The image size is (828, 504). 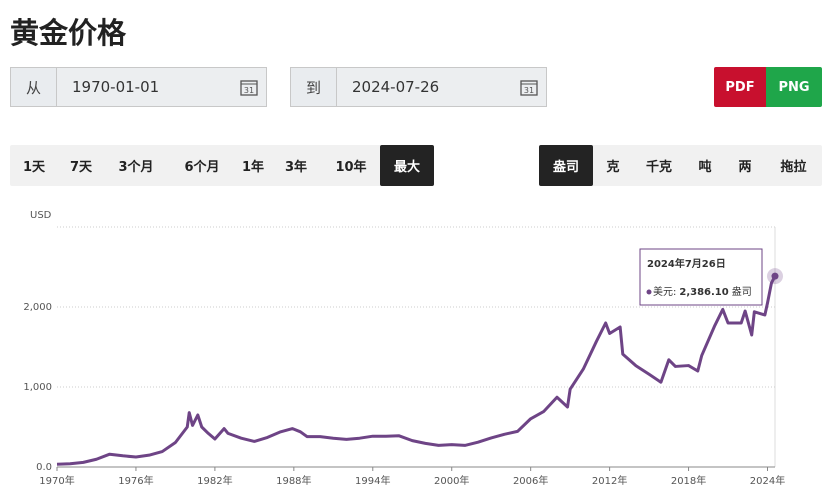 What do you see at coordinates (664, 291) in the screenshot?
I see `tooltip-series-label: 美元:` at bounding box center [664, 291].